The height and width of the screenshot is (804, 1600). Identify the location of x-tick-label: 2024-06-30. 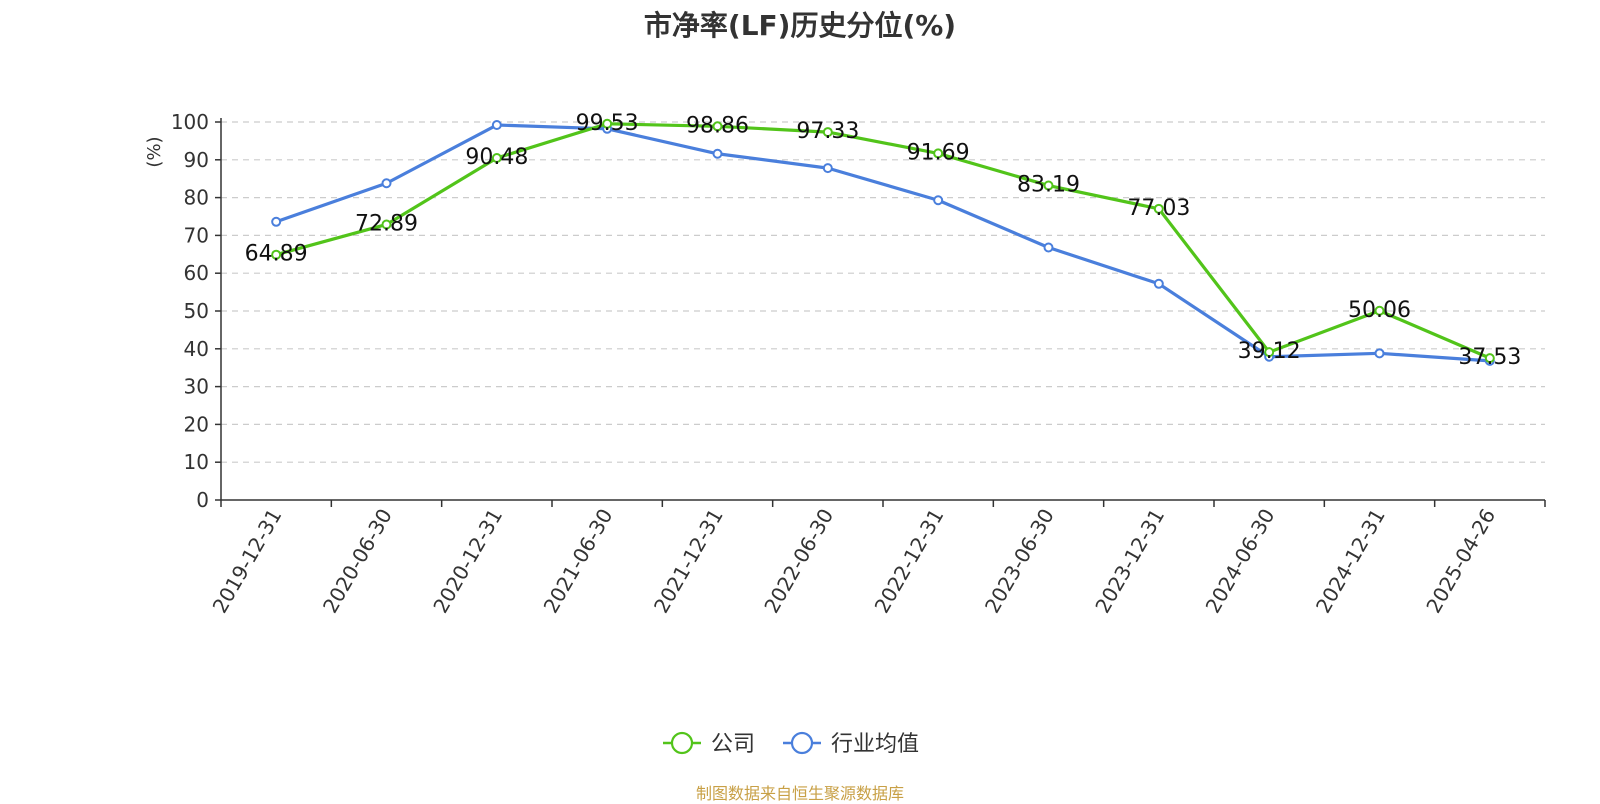
(1240, 561).